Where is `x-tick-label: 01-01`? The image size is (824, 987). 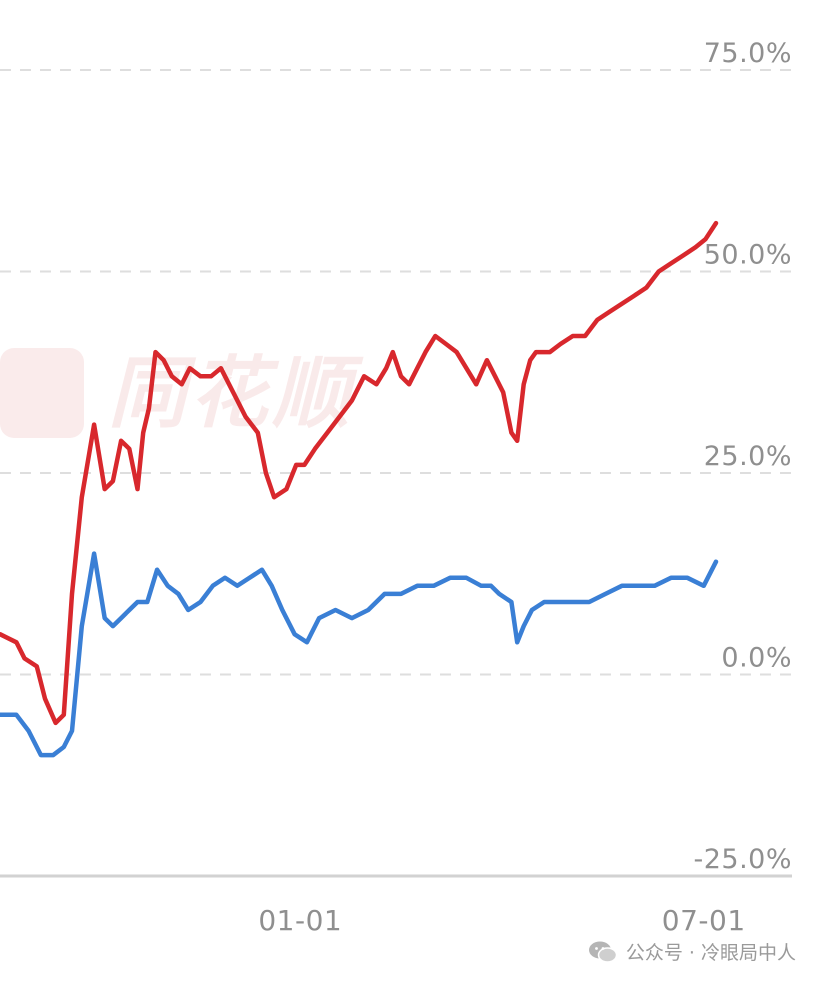
x-tick-label: 01-01 is located at coordinates (300, 920).